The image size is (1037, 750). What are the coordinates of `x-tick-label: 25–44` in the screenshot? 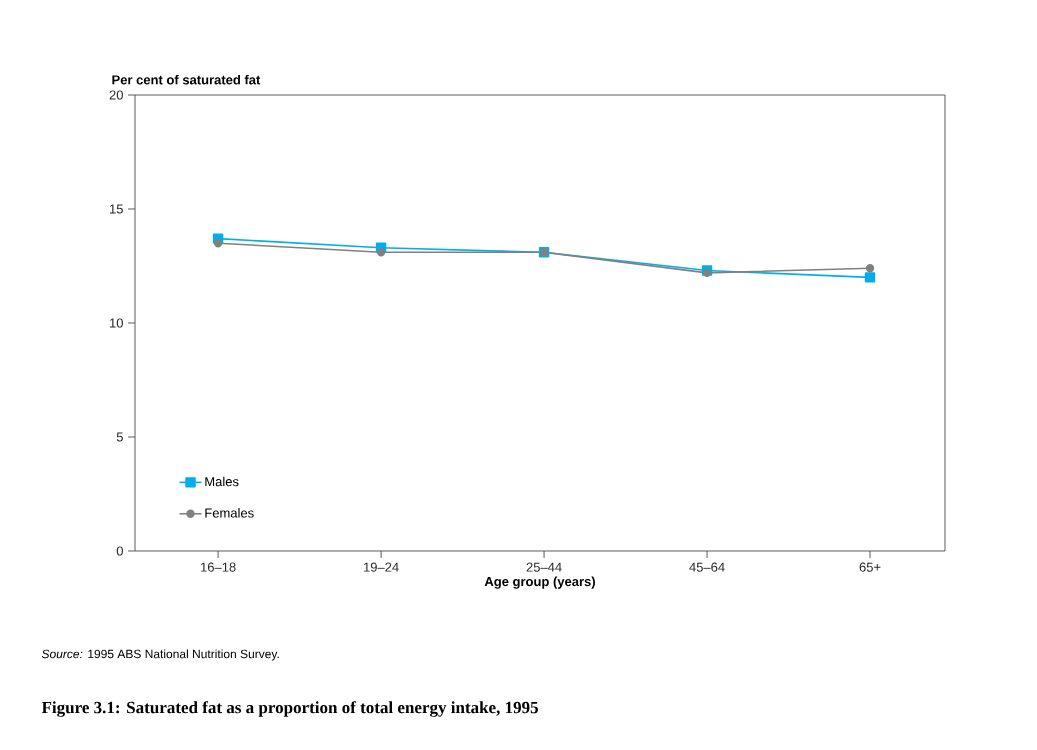 It's located at (544, 567).